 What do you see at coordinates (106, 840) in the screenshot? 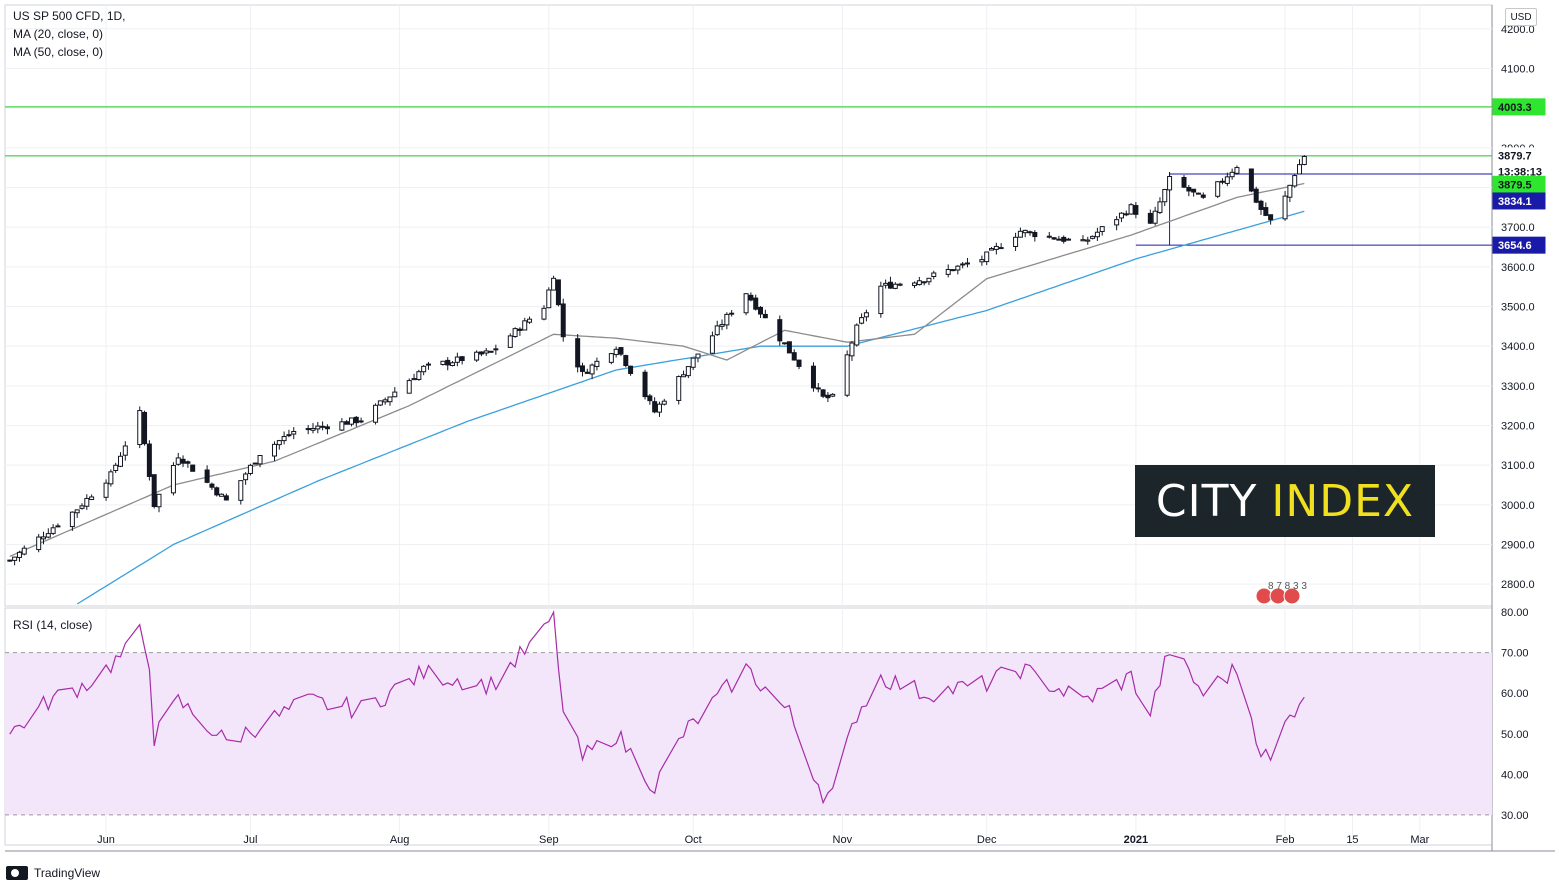
I see `date-tick-label: Jun` at bounding box center [106, 840].